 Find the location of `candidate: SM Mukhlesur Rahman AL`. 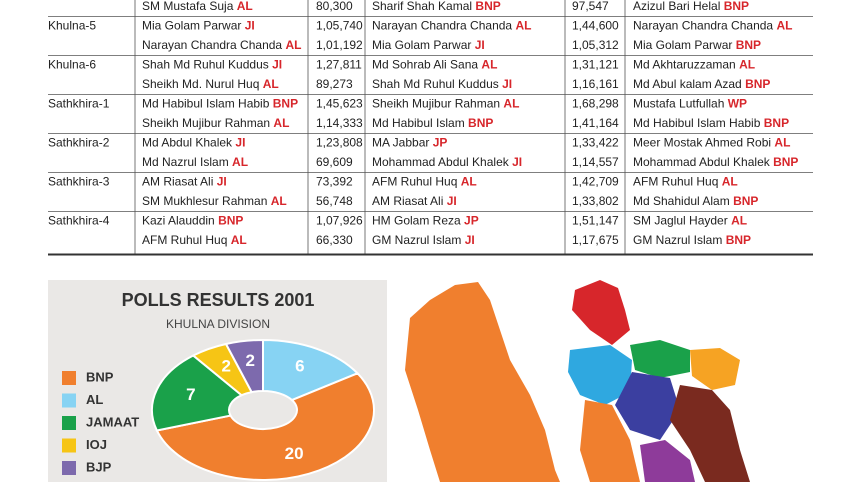

candidate: SM Mukhlesur Rahman AL is located at coordinates (214, 201).